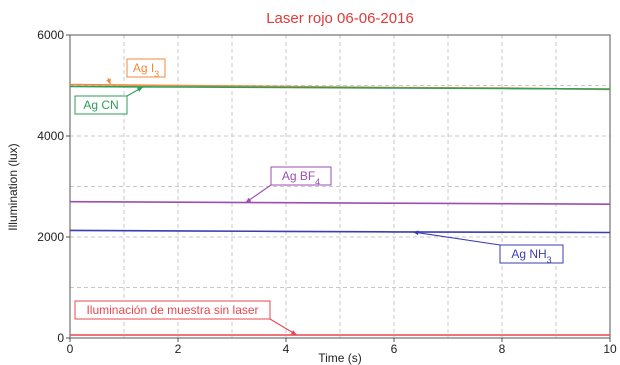  I want to click on annotation-label: Ag BF4, so click(301, 178).